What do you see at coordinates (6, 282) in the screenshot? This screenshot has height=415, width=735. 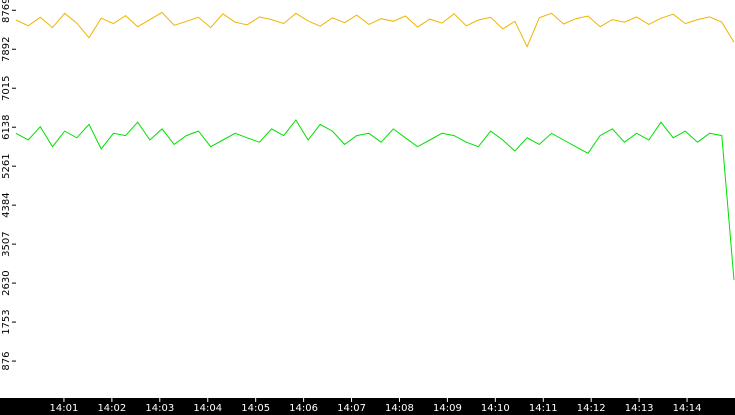 I see `y-tick-label: 2630` at bounding box center [6, 282].